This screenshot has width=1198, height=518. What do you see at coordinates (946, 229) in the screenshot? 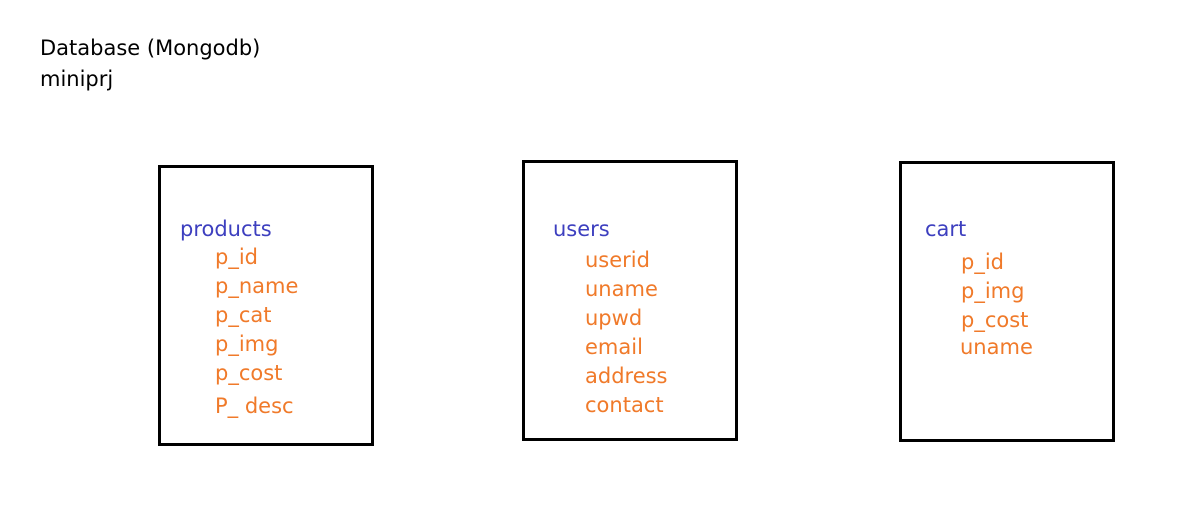
I see `collection-title: cart` at bounding box center [946, 229].